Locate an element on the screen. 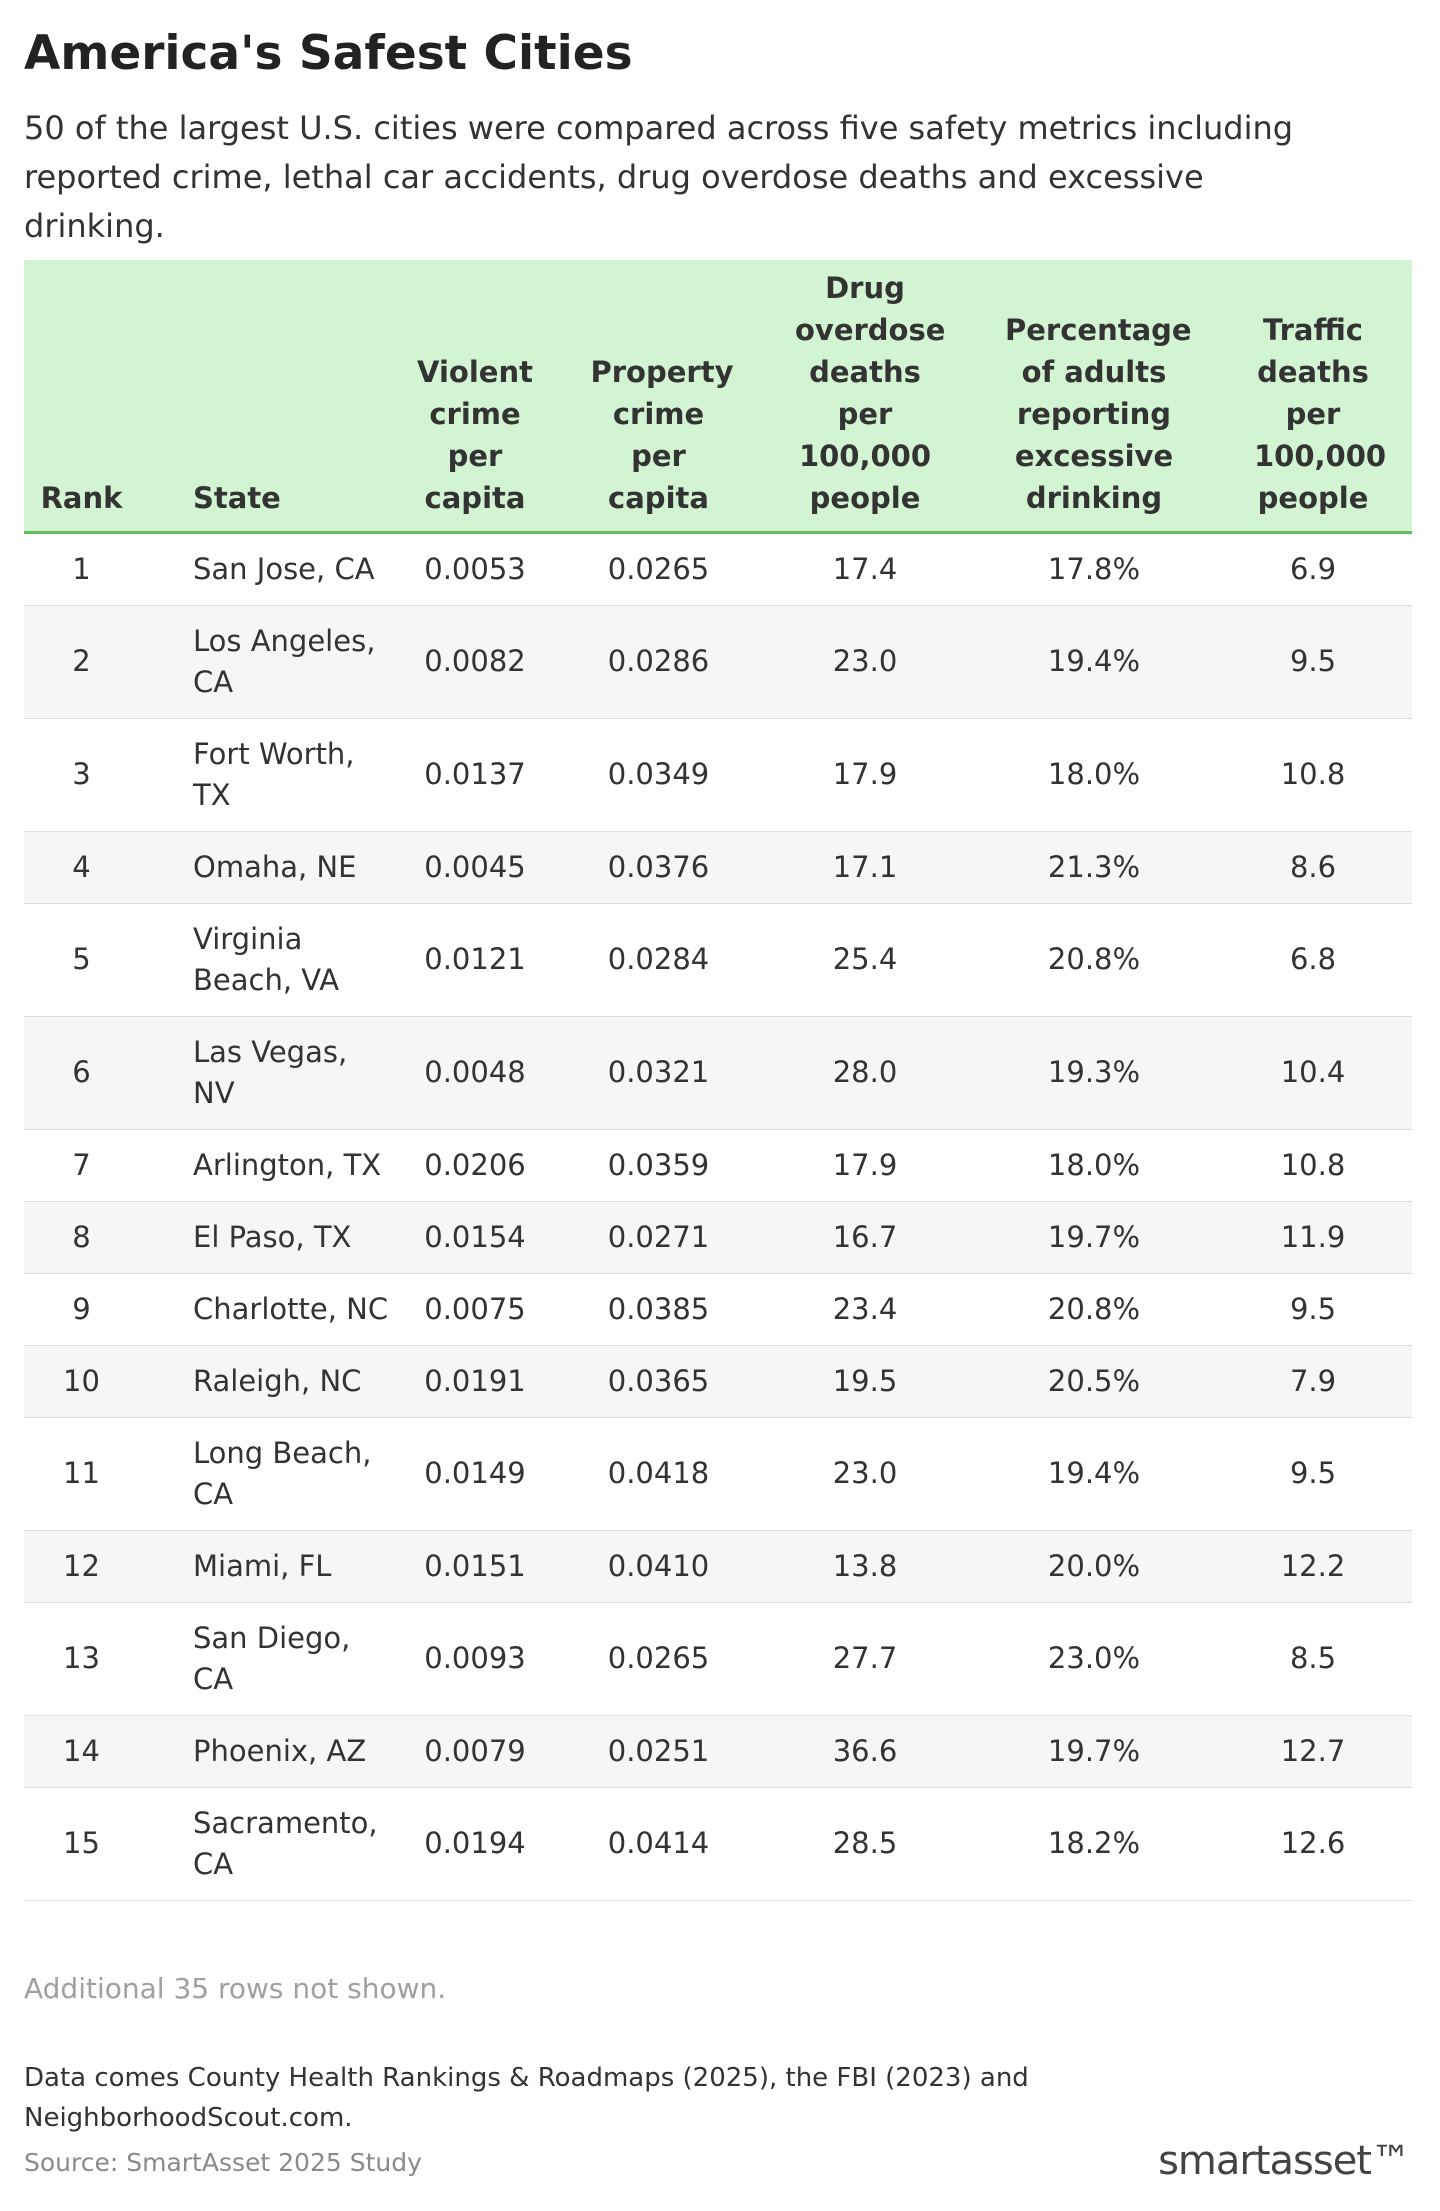 This screenshot has height=2211, width=1440. cell-text: 0.0121 is located at coordinates (475, 959).